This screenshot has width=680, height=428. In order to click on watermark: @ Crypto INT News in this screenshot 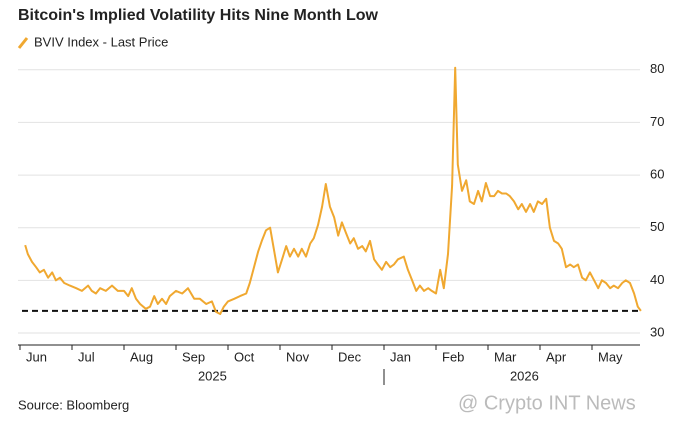, I will do `click(547, 403)`.